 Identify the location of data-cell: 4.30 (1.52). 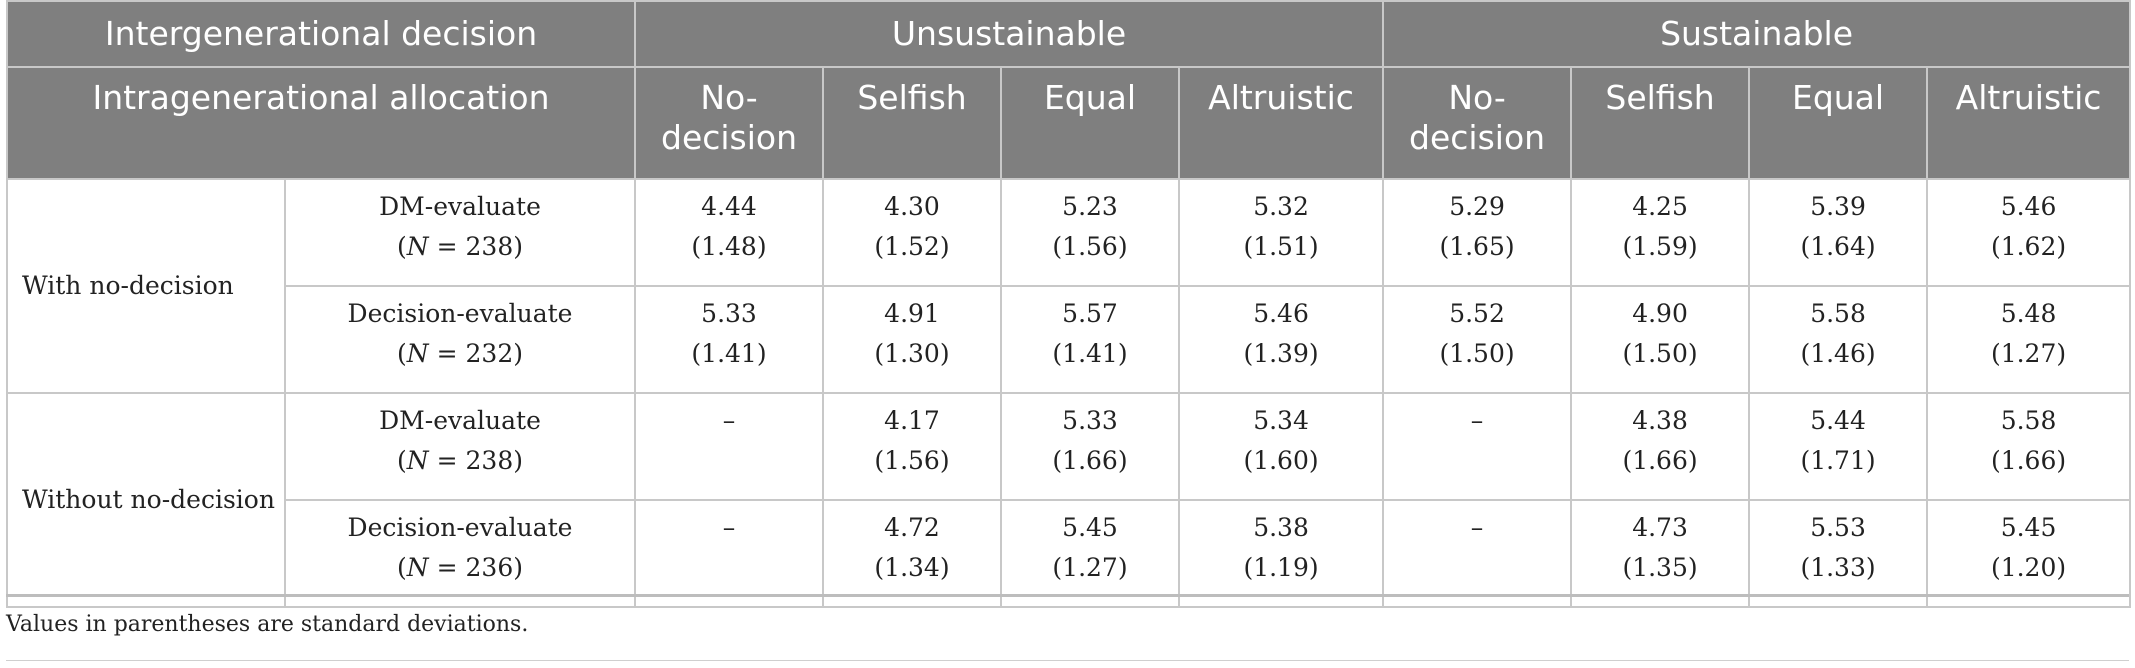
(912, 232).